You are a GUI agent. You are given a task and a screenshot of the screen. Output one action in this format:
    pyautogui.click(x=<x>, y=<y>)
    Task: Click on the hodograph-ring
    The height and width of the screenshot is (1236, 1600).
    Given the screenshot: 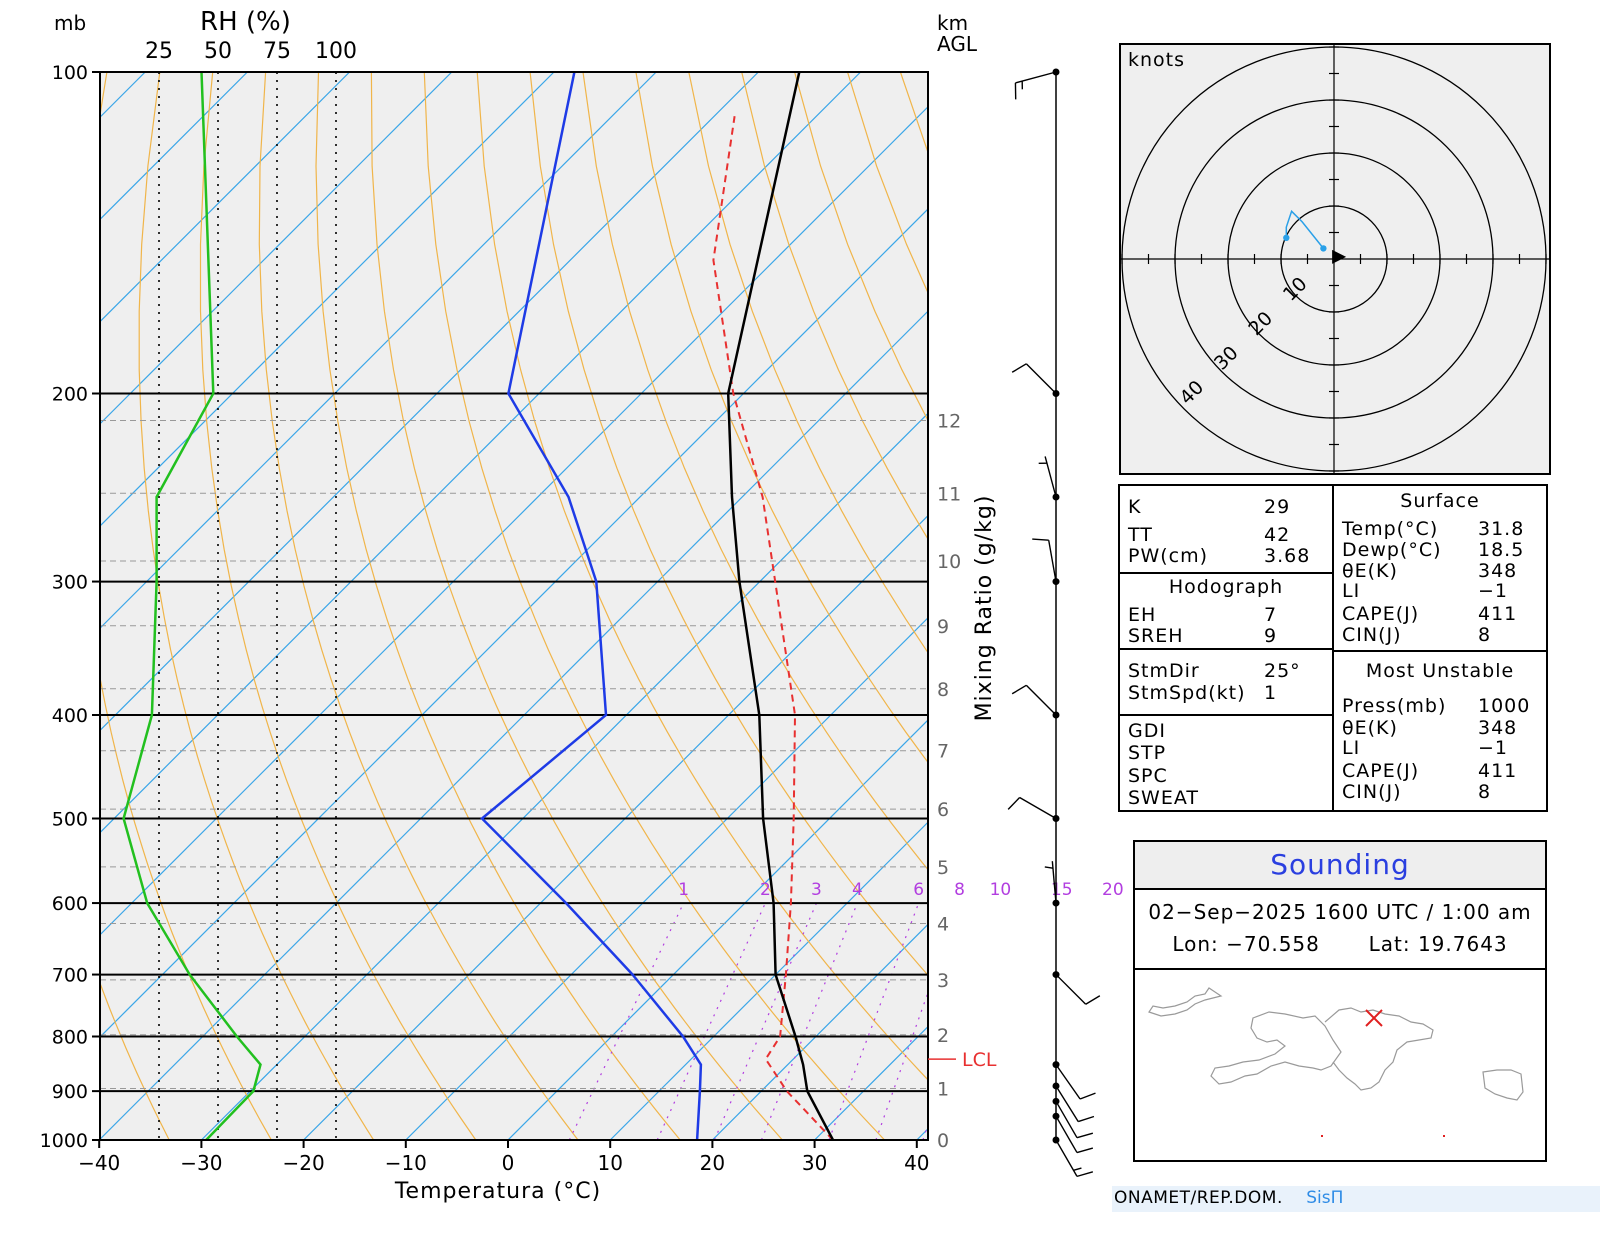 What is the action you would take?
    pyautogui.click(x=1334, y=259)
    